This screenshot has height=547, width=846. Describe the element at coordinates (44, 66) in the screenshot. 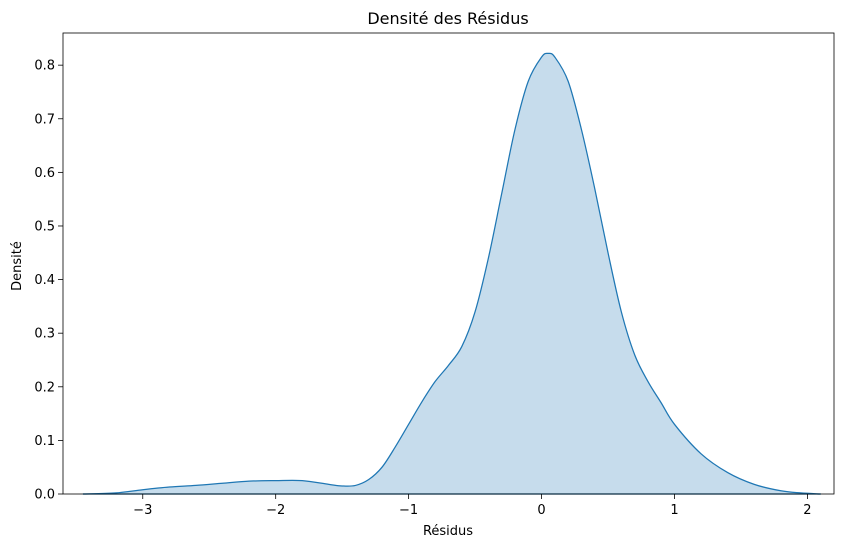

I see `y-tick-label: 0.8` at that location.